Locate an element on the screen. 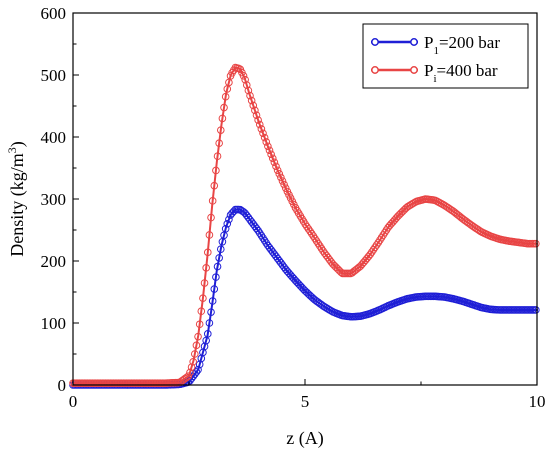 The height and width of the screenshot is (455, 550). legend-entry-400bar: Pi=400 bar is located at coordinates (434, 73).